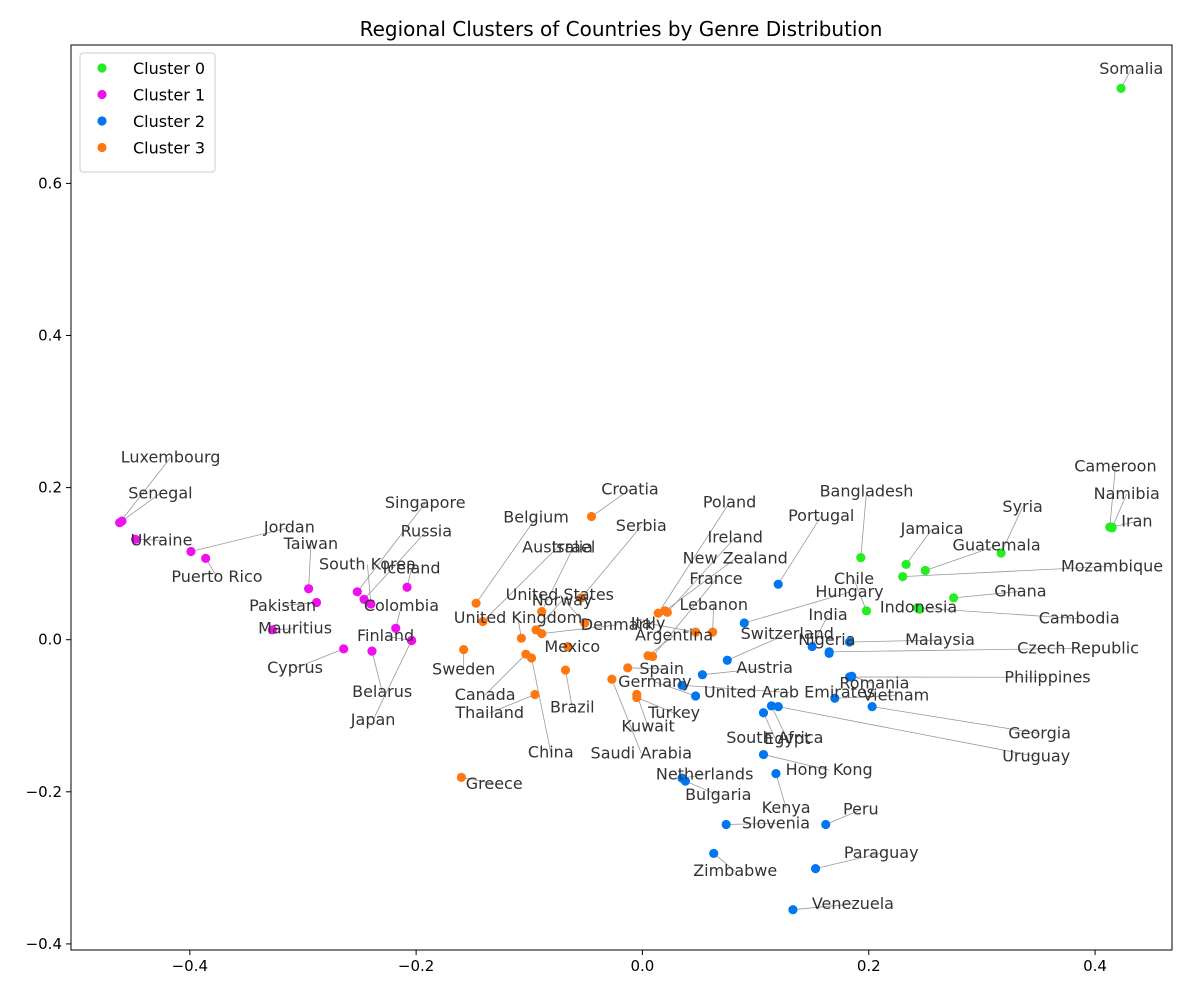 This screenshot has height=1000, width=1200. What do you see at coordinates (763, 713) in the screenshot?
I see `data-point-south-africa` at bounding box center [763, 713].